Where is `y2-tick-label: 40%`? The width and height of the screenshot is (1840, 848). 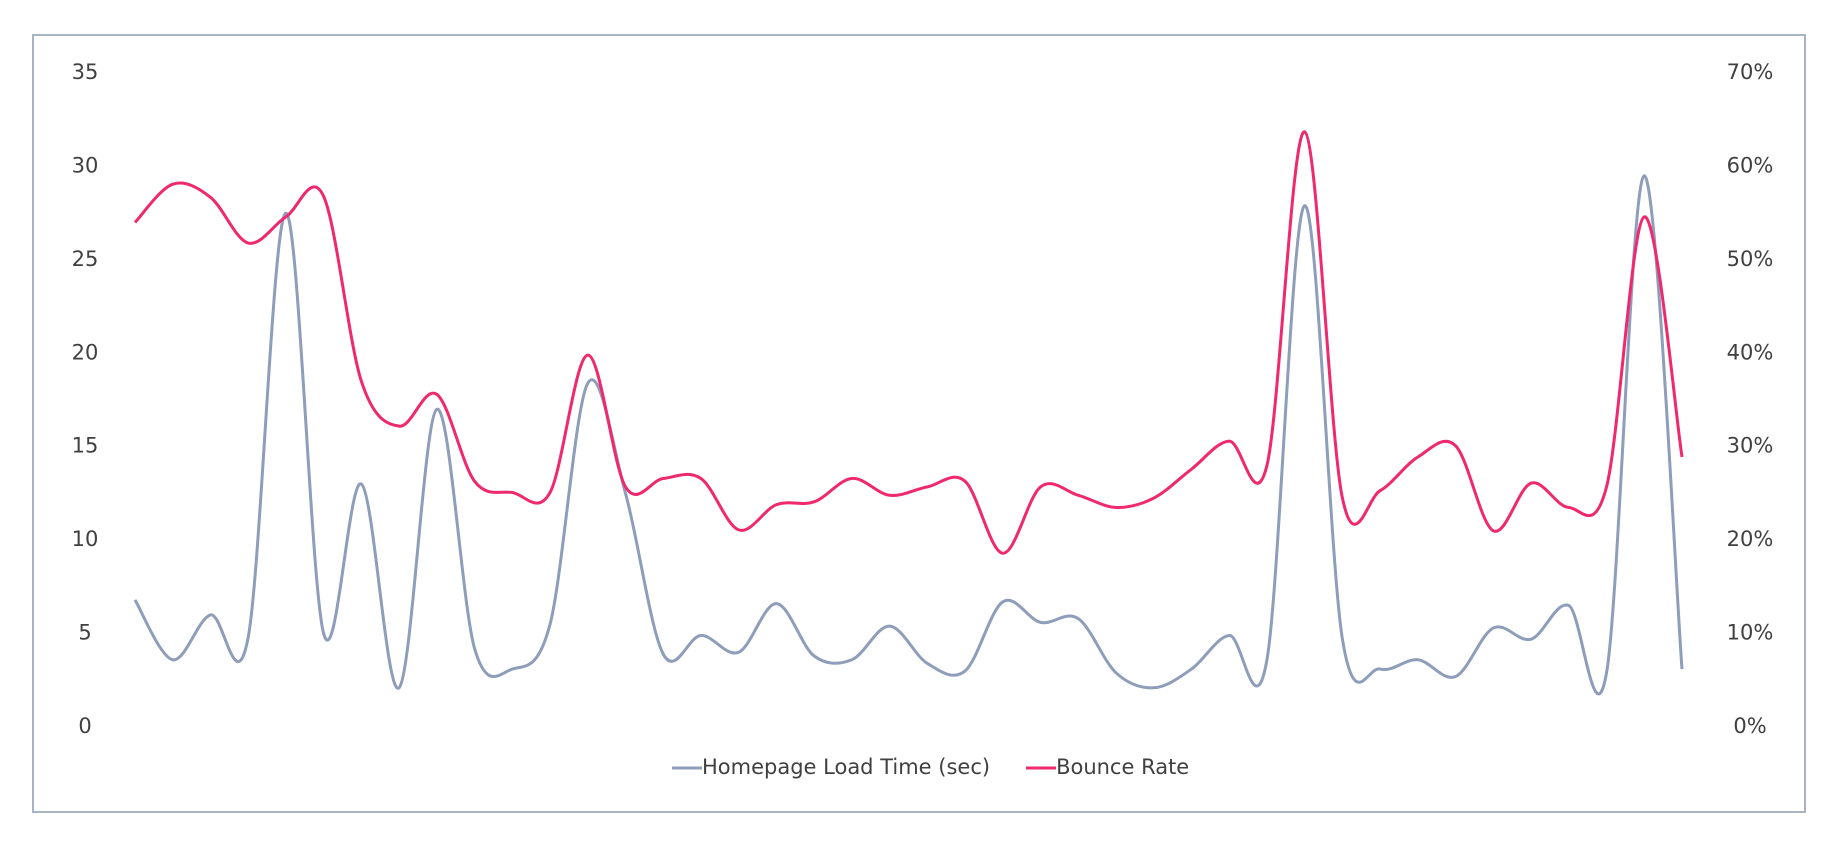 y2-tick-label: 40% is located at coordinates (1750, 352).